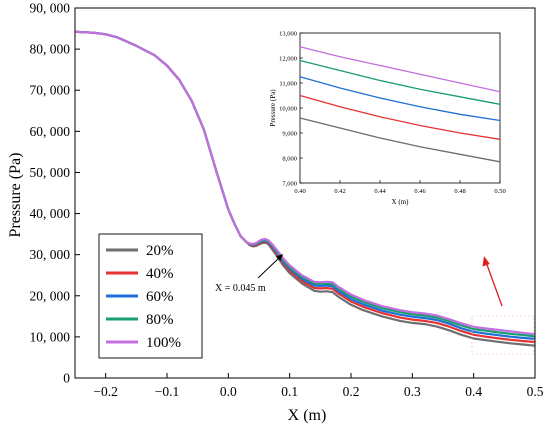 The height and width of the screenshot is (431, 550). Describe the element at coordinates (288, 83) in the screenshot. I see `inset-y-tick-label: 11,000` at that location.